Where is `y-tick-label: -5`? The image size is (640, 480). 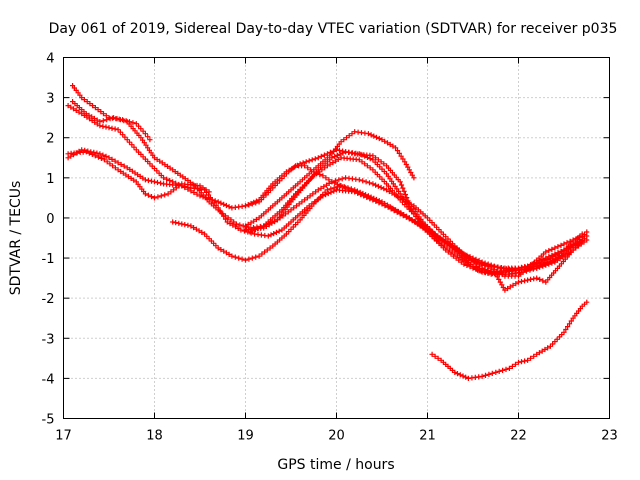 y-tick-label: -5 is located at coordinates (48, 420).